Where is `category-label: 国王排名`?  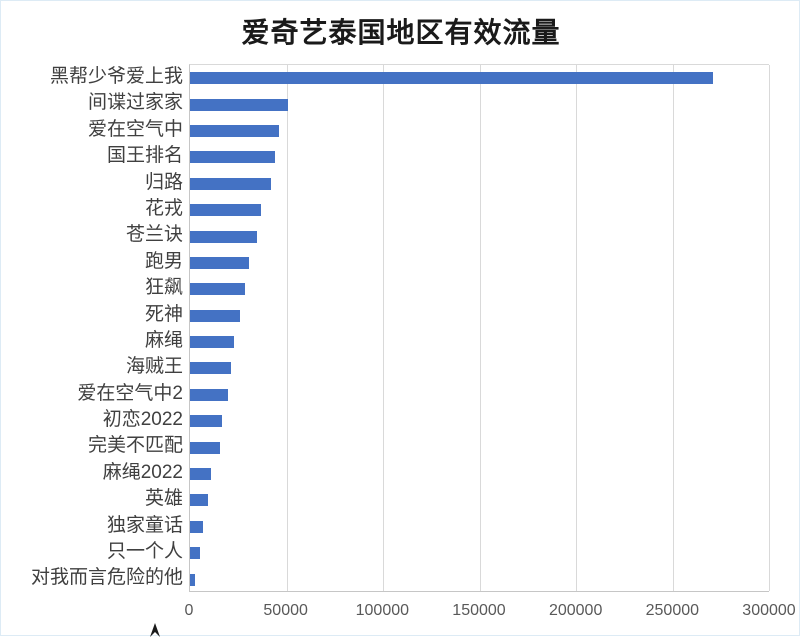
category-label: 国王排名 is located at coordinates (144, 156).